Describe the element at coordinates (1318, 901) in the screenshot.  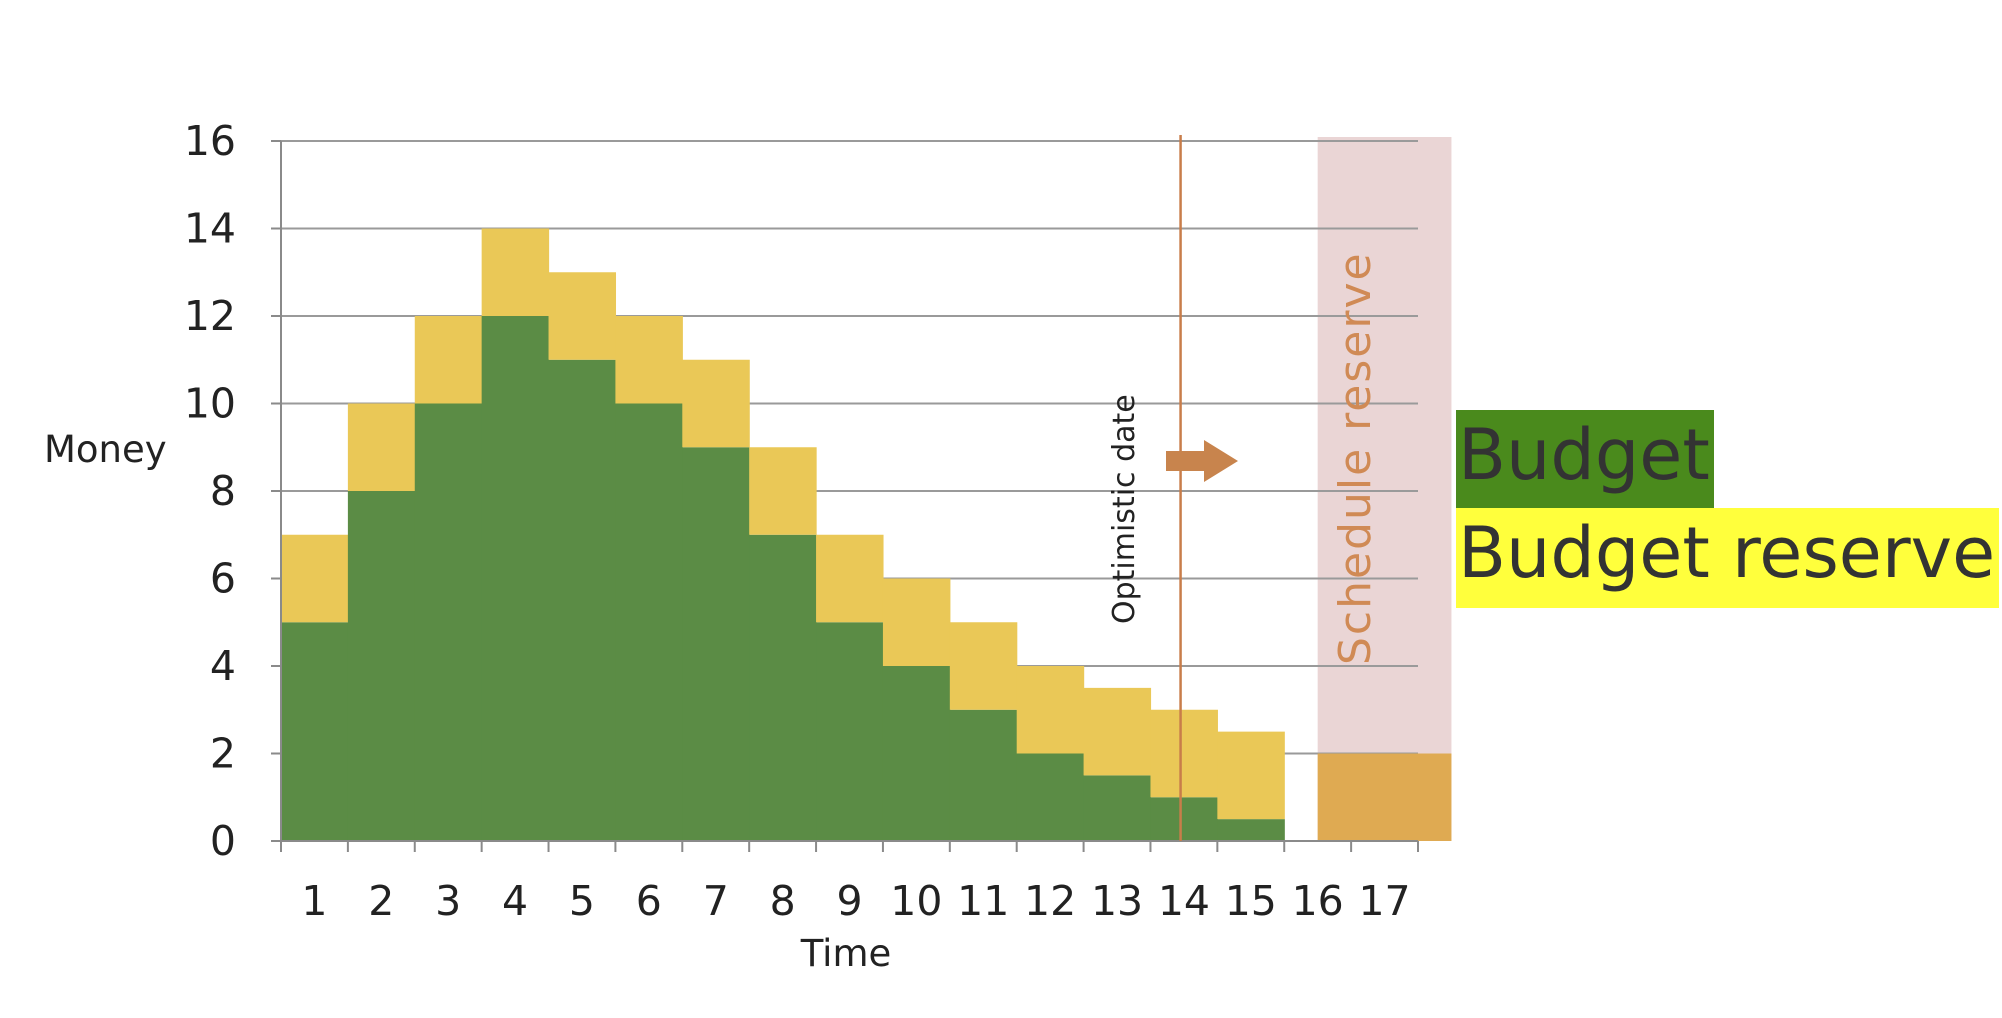
I see `x-tick-label-16: 16` at that location.